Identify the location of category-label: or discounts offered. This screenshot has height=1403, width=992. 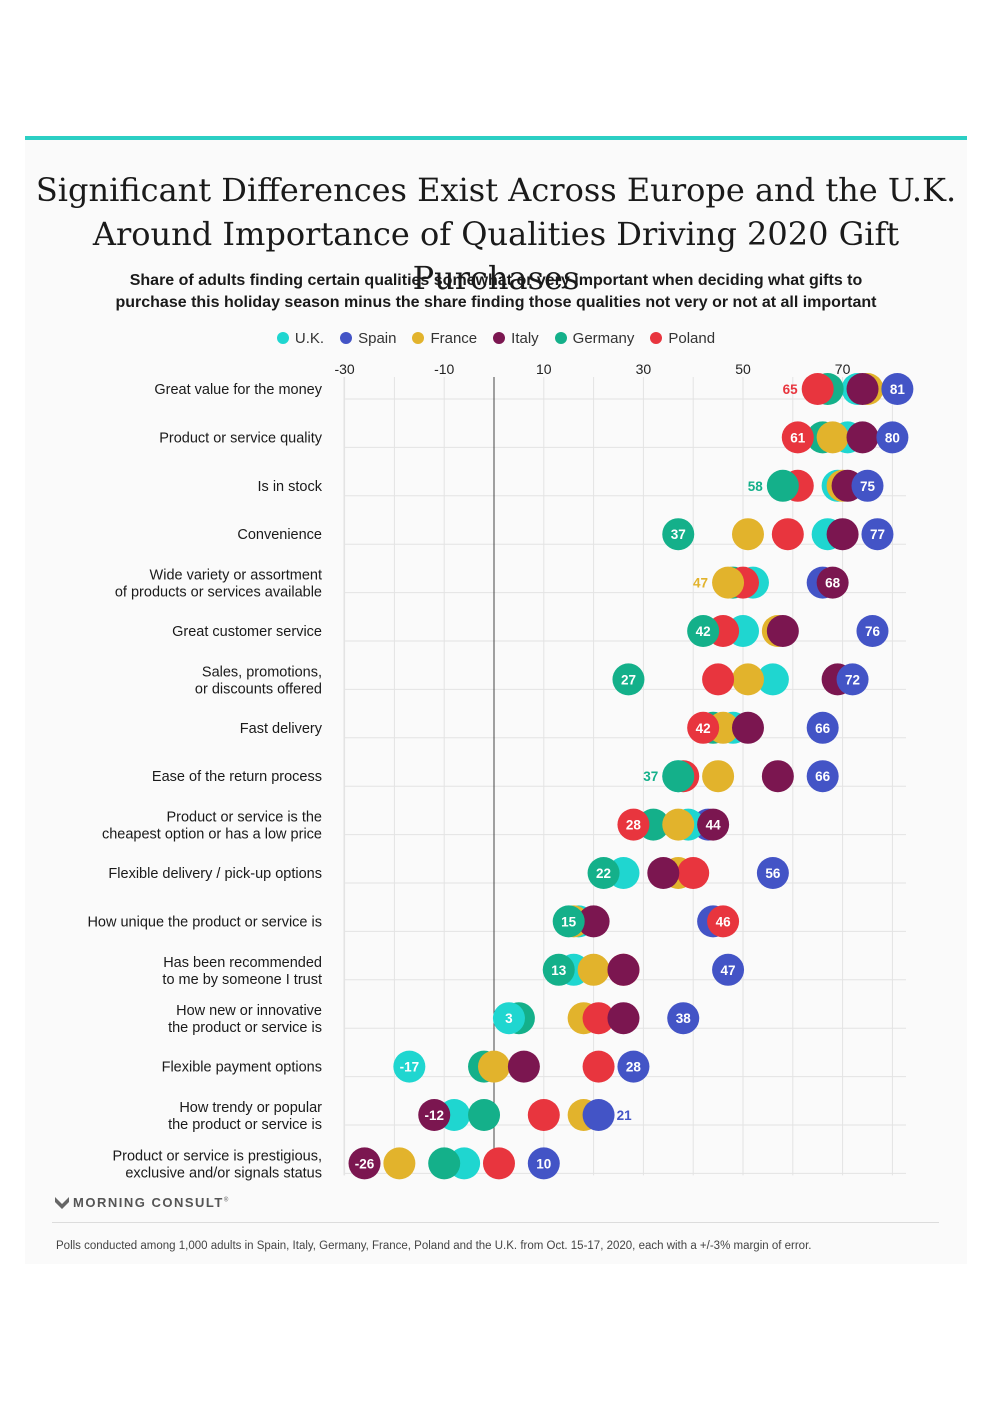
(258, 689).